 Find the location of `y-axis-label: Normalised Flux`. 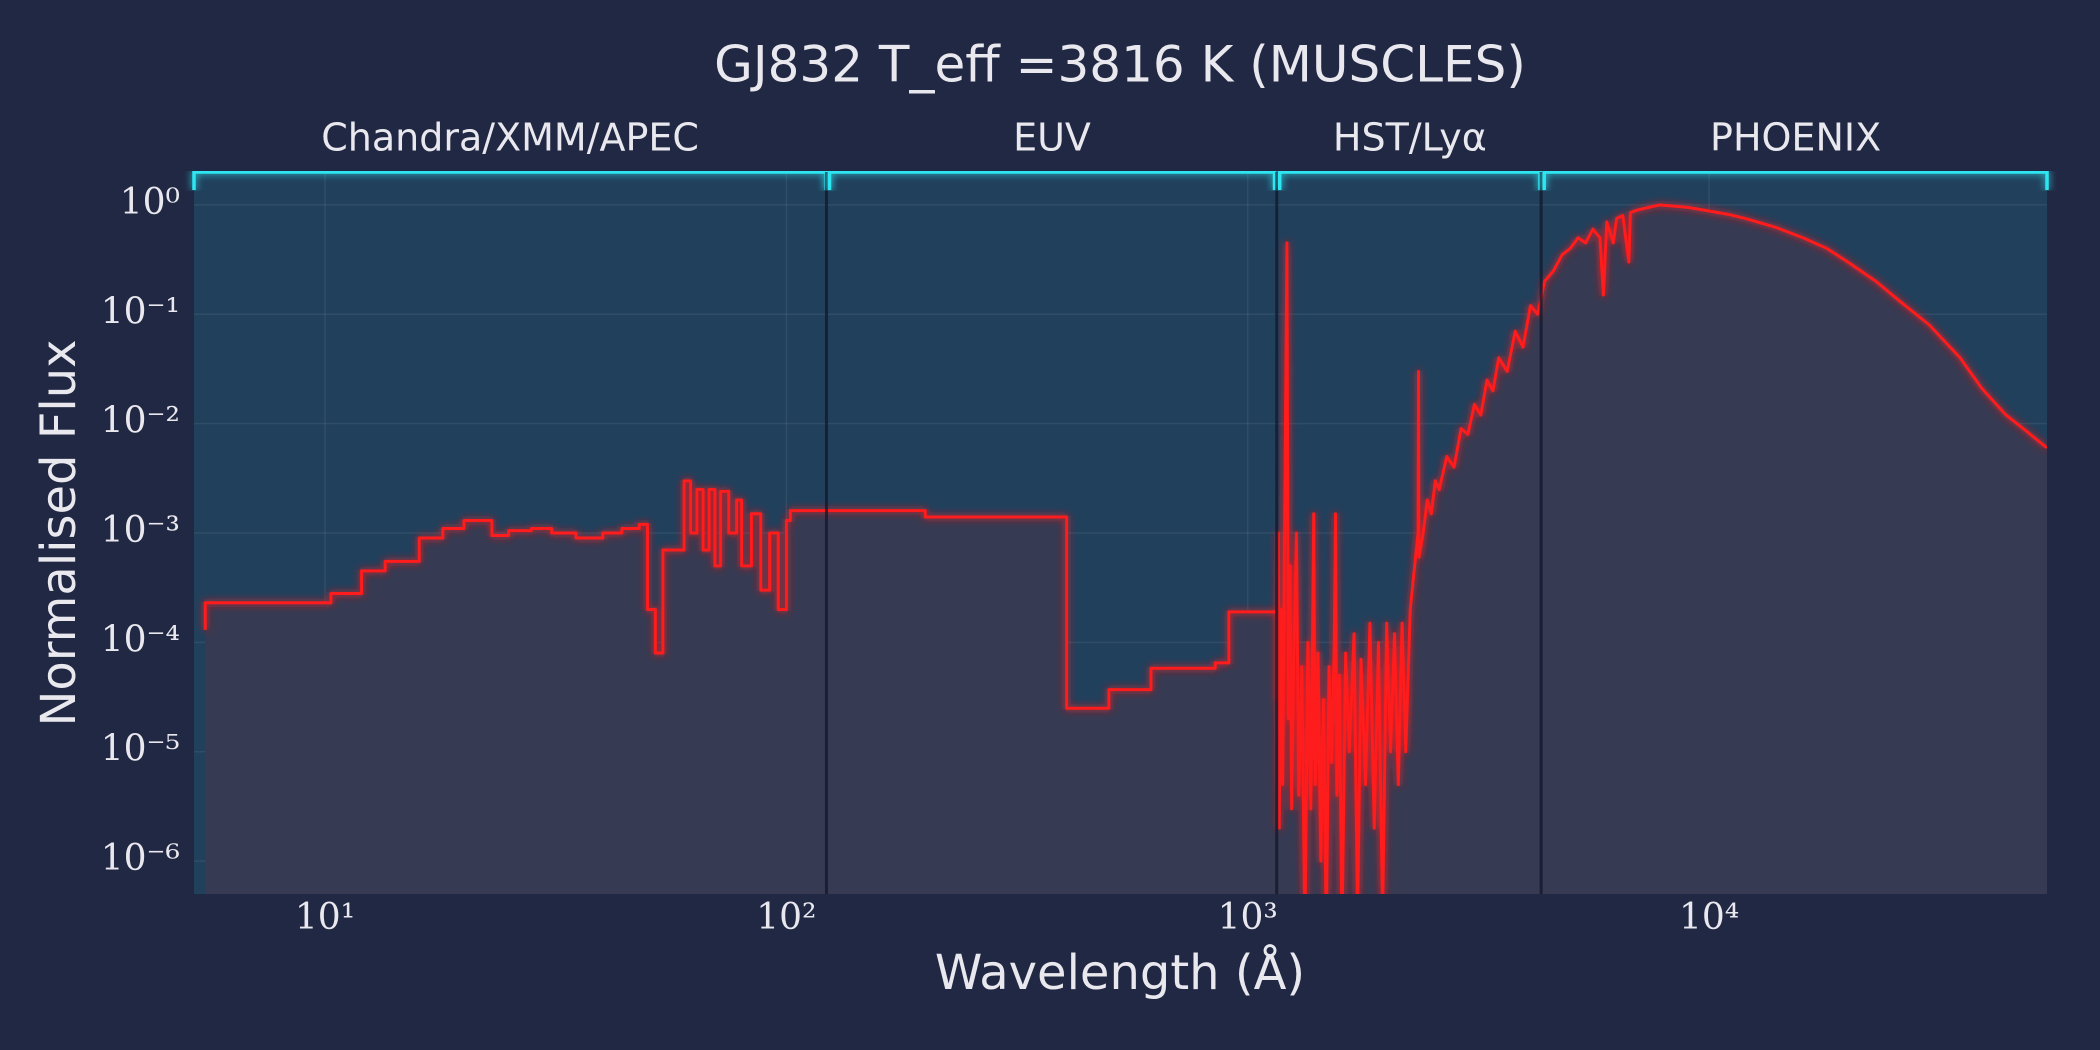

y-axis-label: Normalised Flux is located at coordinates (59, 532).